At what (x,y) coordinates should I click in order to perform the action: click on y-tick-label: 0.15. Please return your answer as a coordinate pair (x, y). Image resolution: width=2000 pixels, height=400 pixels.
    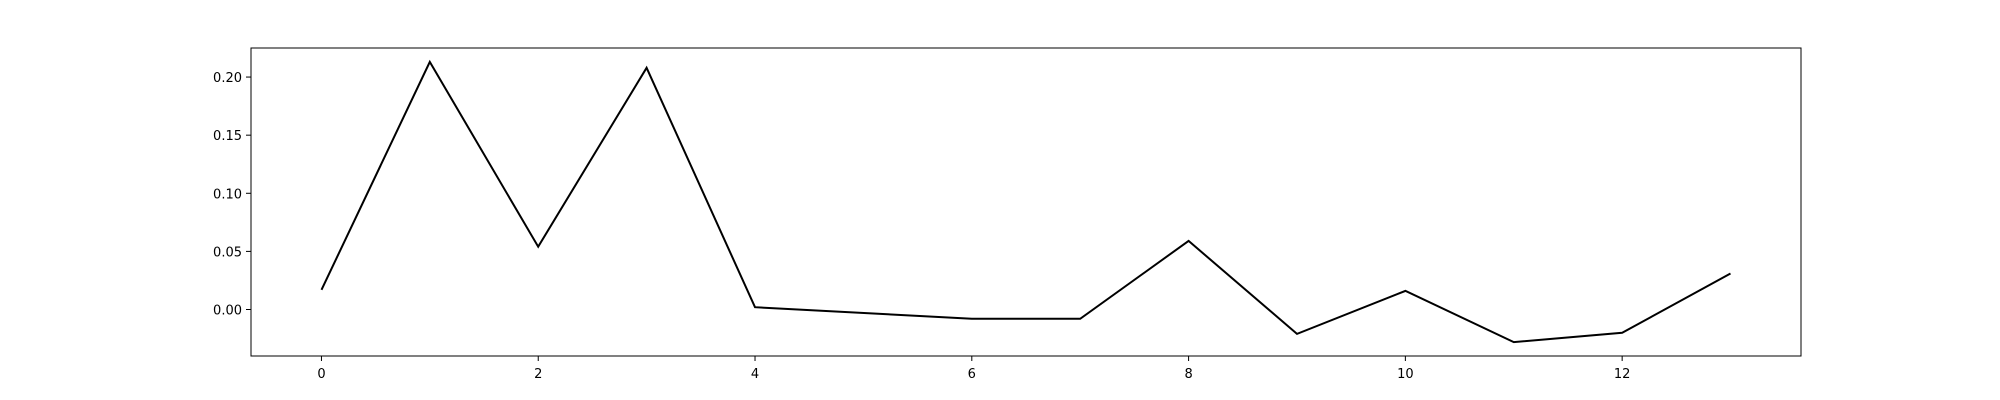
    Looking at the image, I should click on (227, 136).